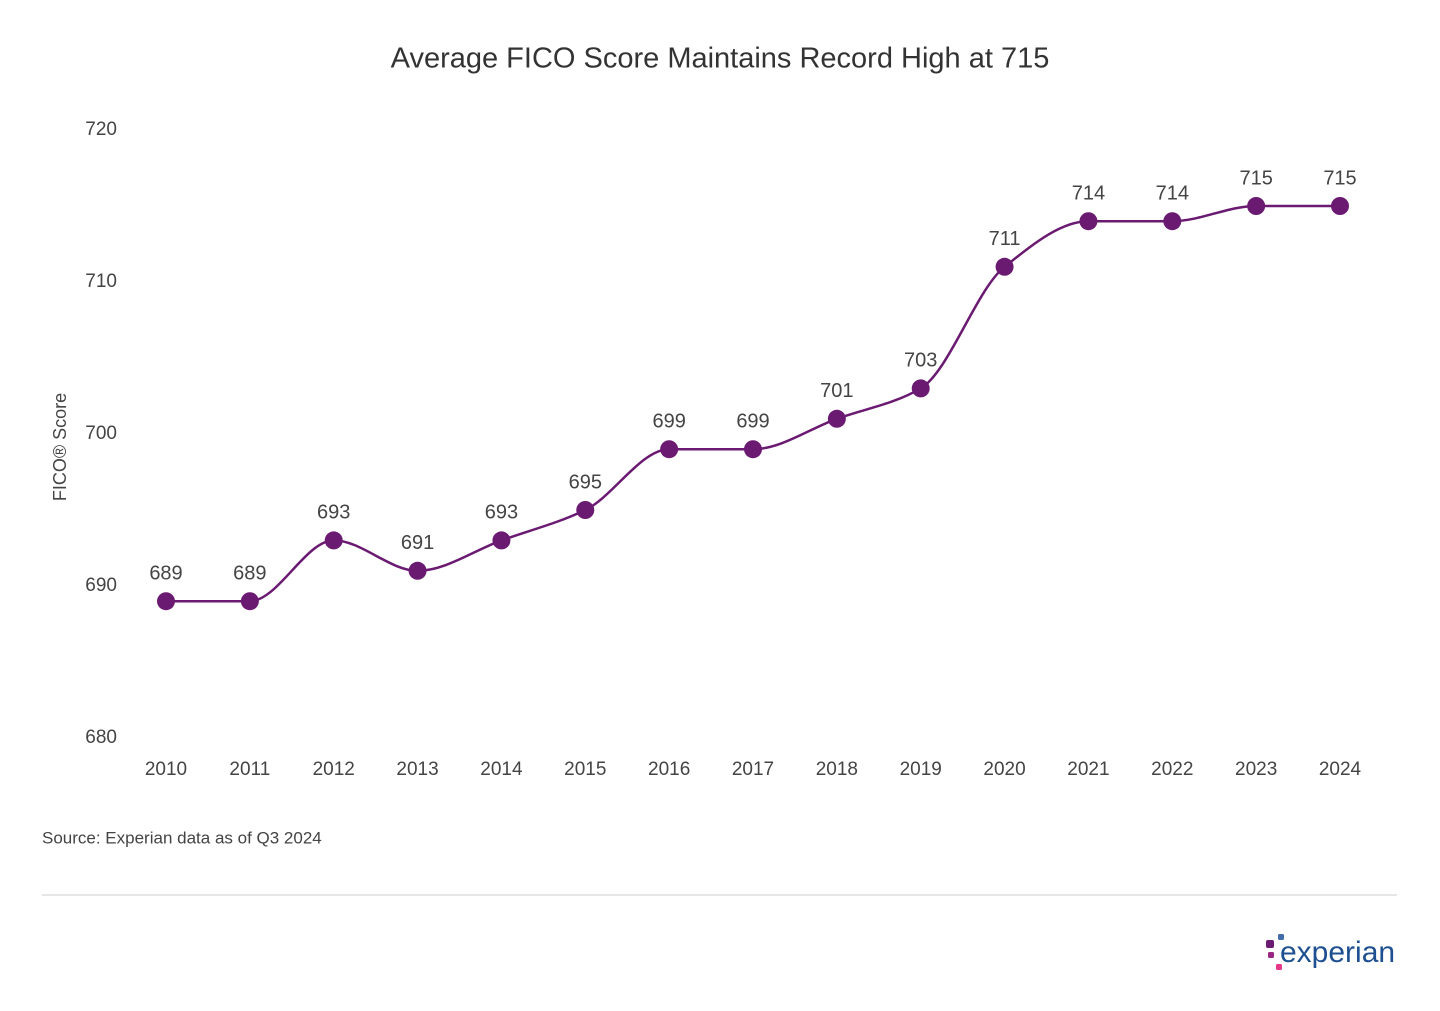  Describe the element at coordinates (1172, 769) in the screenshot. I see `x-tick-label: 2022` at that location.